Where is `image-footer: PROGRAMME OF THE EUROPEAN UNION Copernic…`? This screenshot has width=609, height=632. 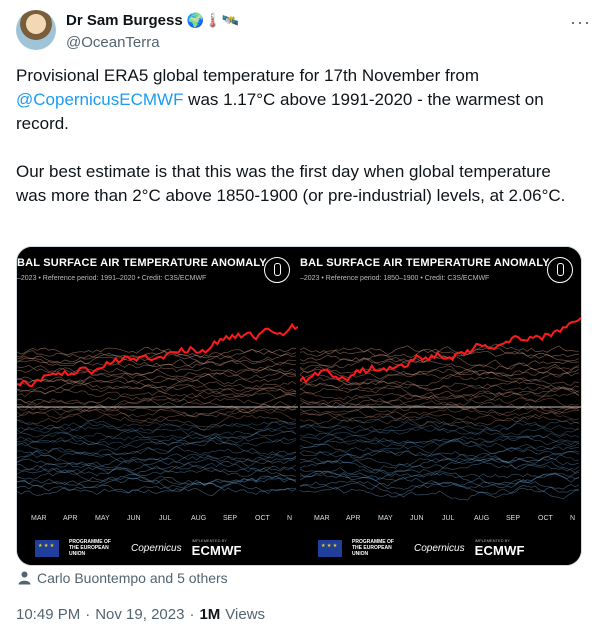 image-footer: PROGRAMME OF THE EUROPEAN UNION Copernic… is located at coordinates (157, 547).